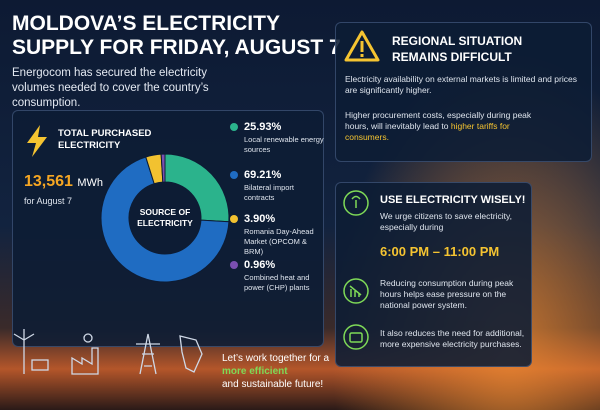 This screenshot has width=600, height=410. I want to click on legend-value: 0.96%, so click(260, 265).